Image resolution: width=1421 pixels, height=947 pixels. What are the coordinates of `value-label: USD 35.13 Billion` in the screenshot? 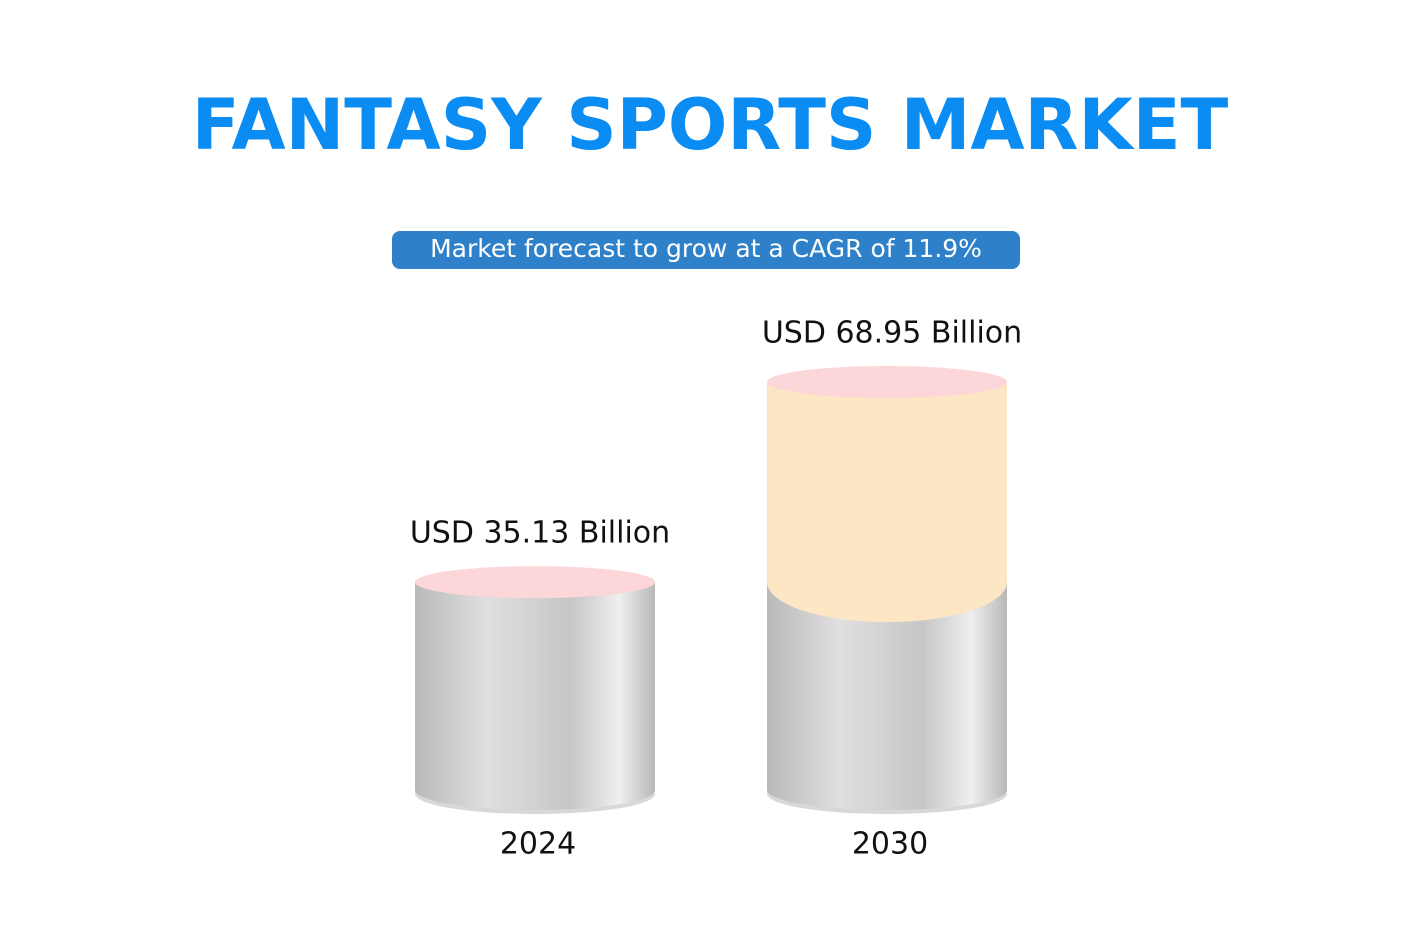 It's located at (540, 533).